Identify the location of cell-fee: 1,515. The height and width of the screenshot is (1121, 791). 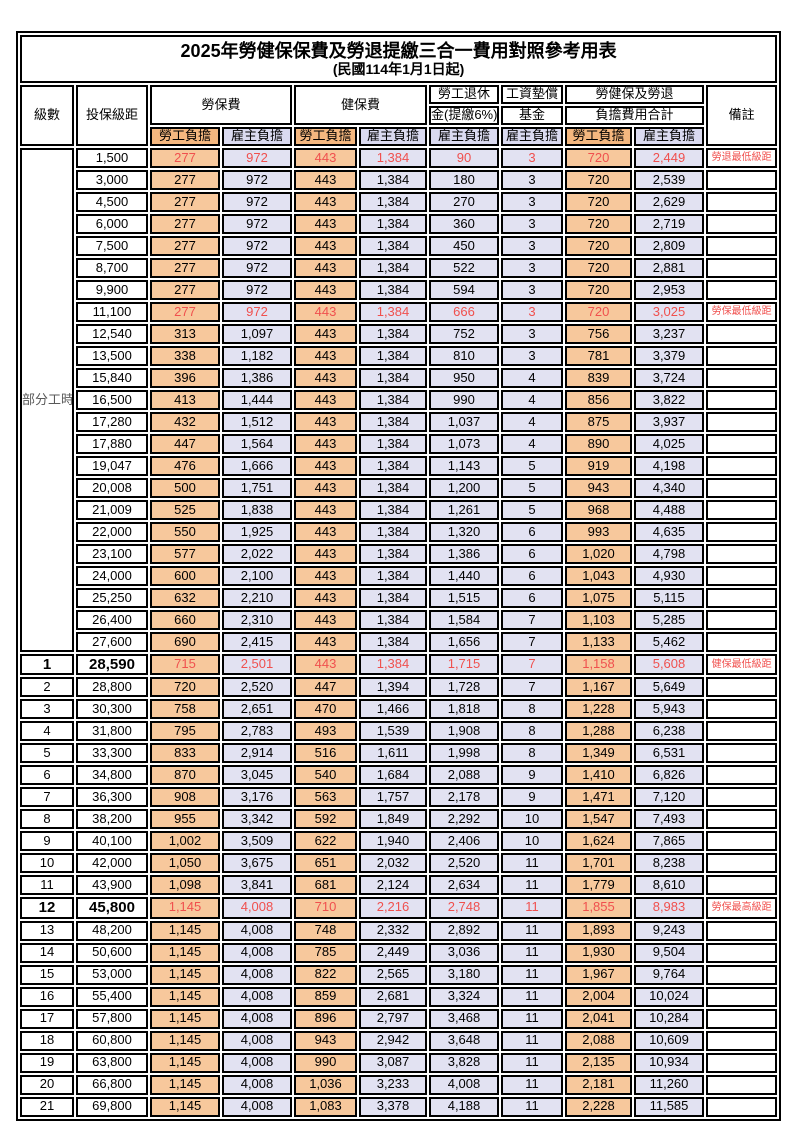
(464, 598).